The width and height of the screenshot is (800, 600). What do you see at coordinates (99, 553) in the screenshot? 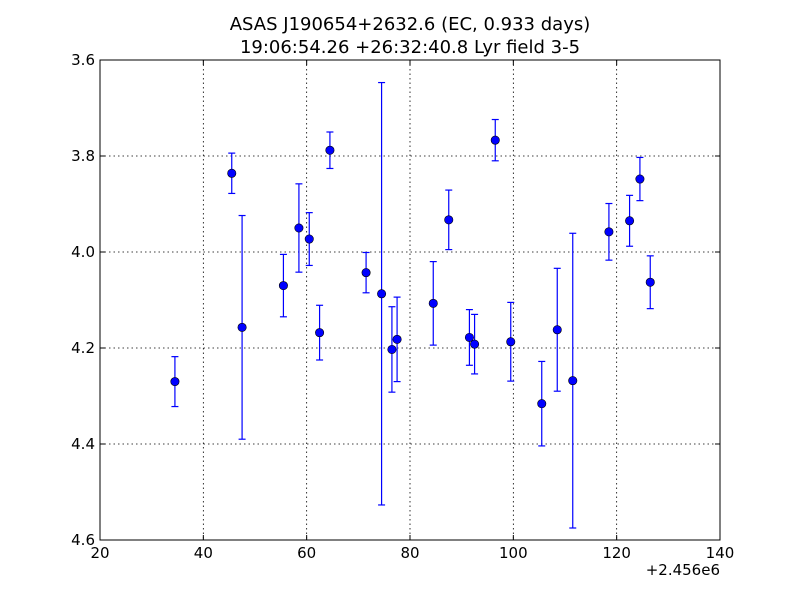
I see `x-tick-label: 20` at bounding box center [99, 553].